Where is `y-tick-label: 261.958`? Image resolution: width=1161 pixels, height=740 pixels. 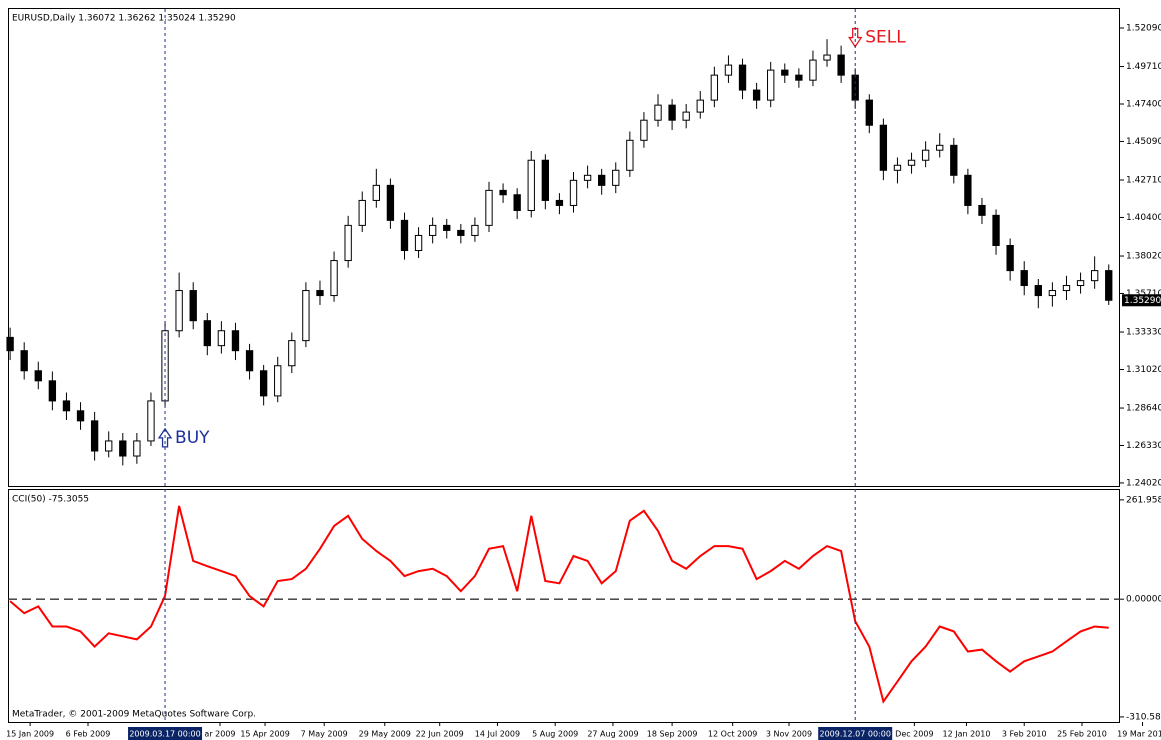 y-tick-label: 261.958 is located at coordinates (1143, 500).